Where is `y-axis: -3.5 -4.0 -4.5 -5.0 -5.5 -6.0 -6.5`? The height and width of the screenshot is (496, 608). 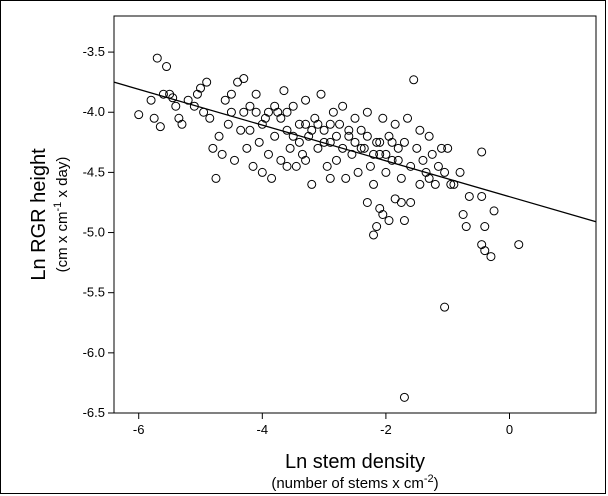 y-axis: -3.5 -4.0 -4.5 -5.0 -5.5 -6.0 -6.5 is located at coordinates (98, 232).